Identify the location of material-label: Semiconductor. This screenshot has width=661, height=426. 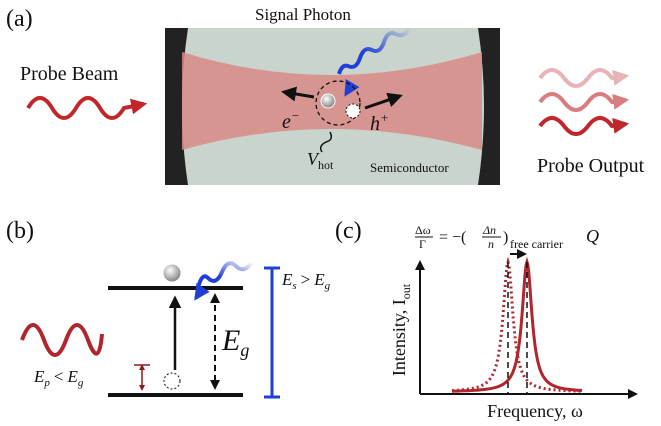
(409, 167).